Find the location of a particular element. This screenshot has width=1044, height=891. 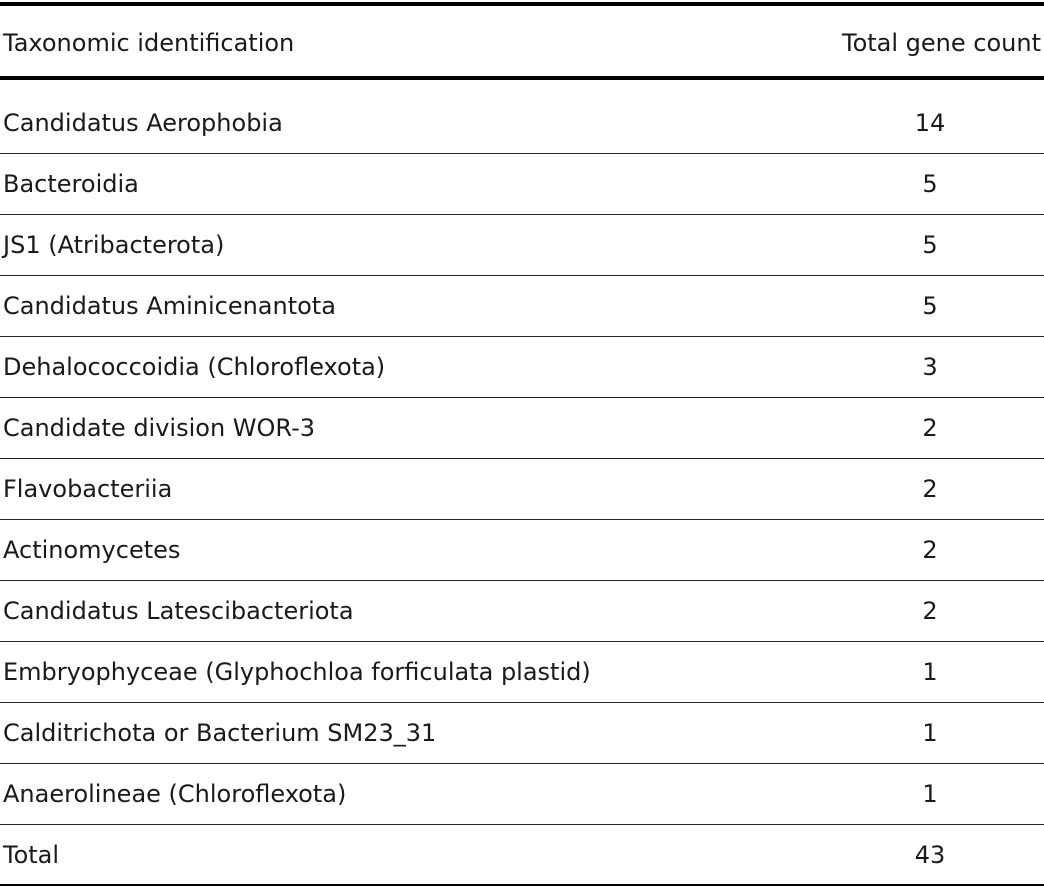

table-row: Candidatus Latescibacteriota 2 is located at coordinates (522, 612).